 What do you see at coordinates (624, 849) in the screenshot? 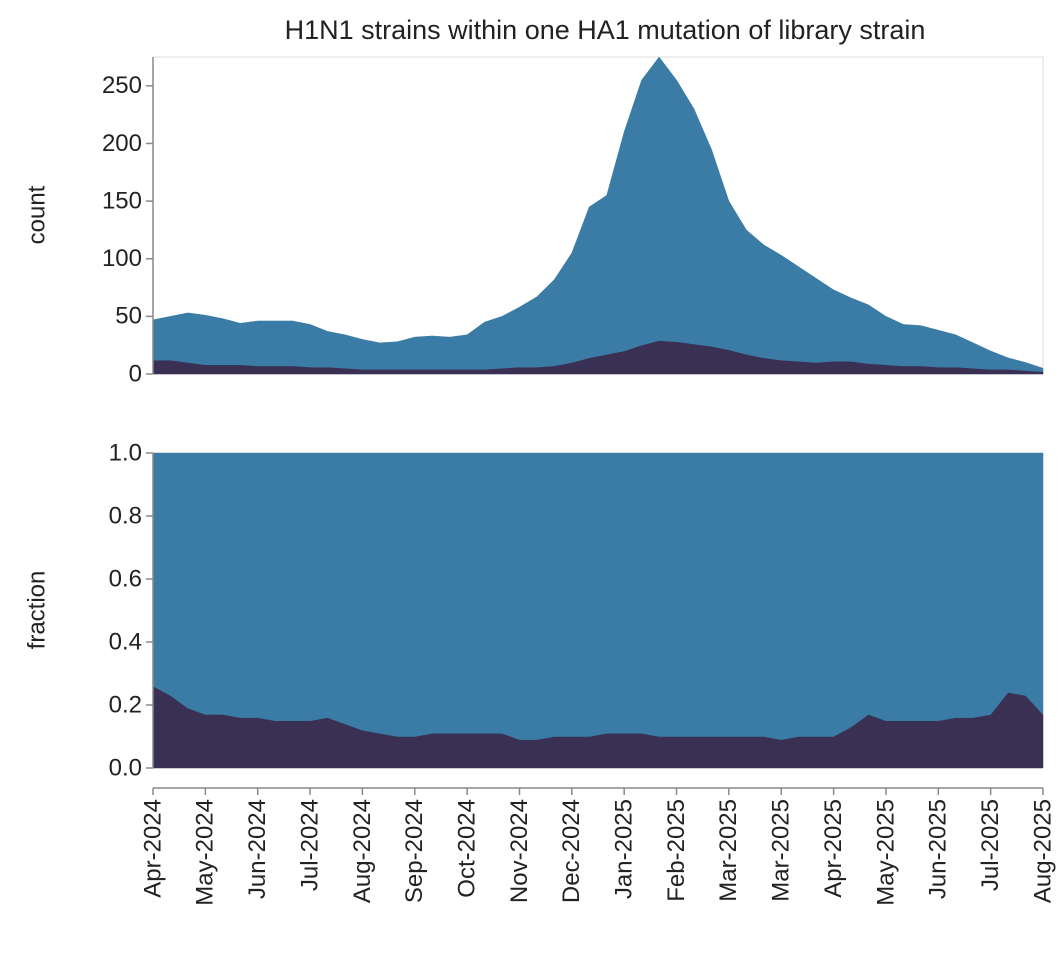
I see `x-tick-label: Jan-2025` at bounding box center [624, 849].